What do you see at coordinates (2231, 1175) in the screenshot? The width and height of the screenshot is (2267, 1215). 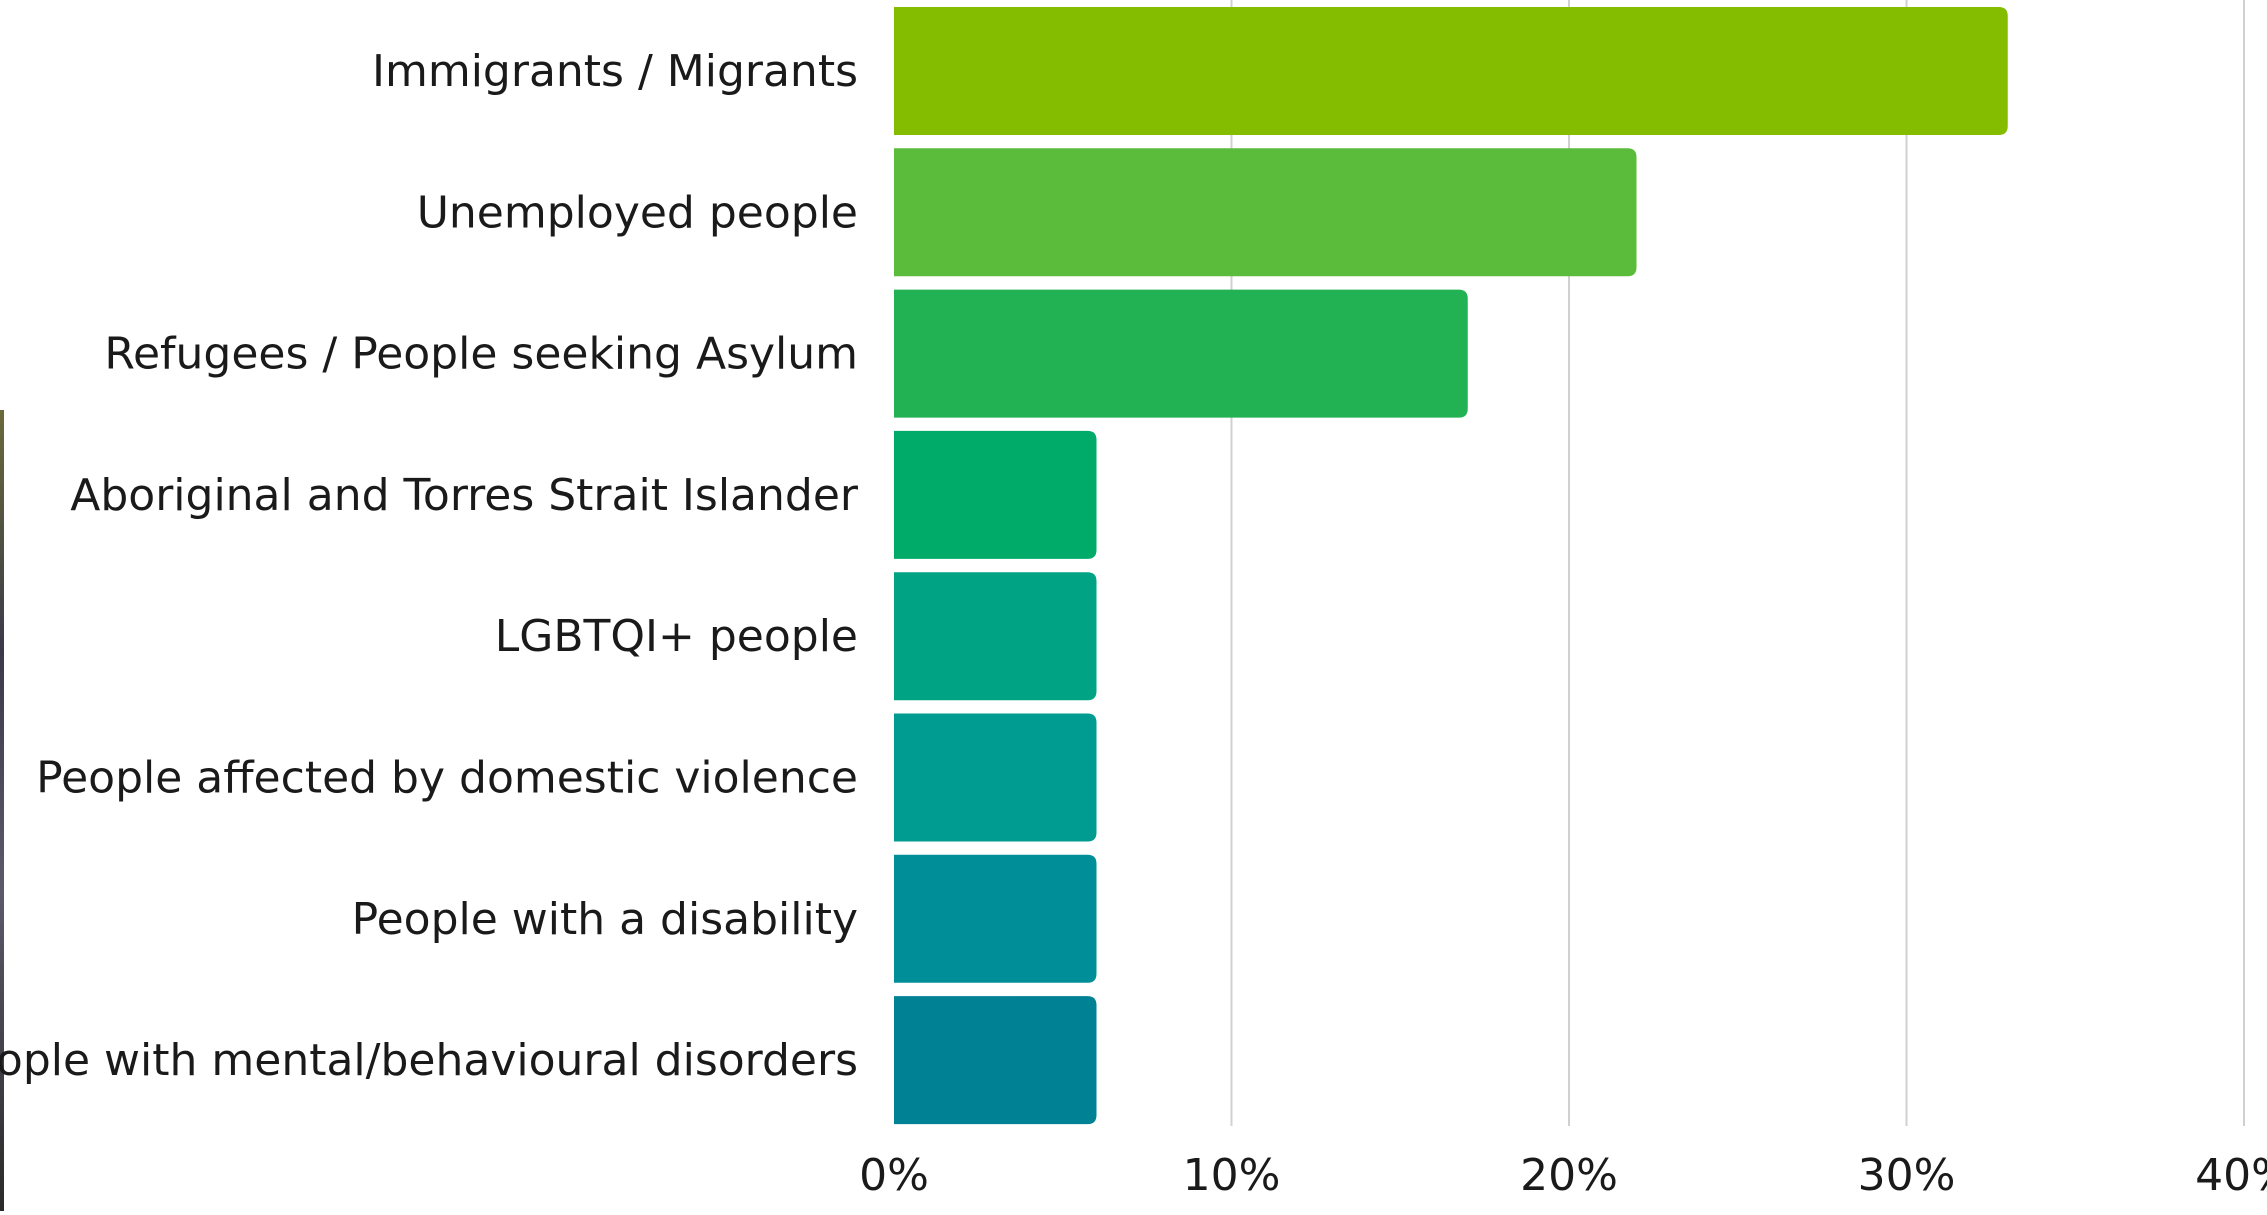 I see `x-tick-label-40pct: 40%` at bounding box center [2231, 1175].